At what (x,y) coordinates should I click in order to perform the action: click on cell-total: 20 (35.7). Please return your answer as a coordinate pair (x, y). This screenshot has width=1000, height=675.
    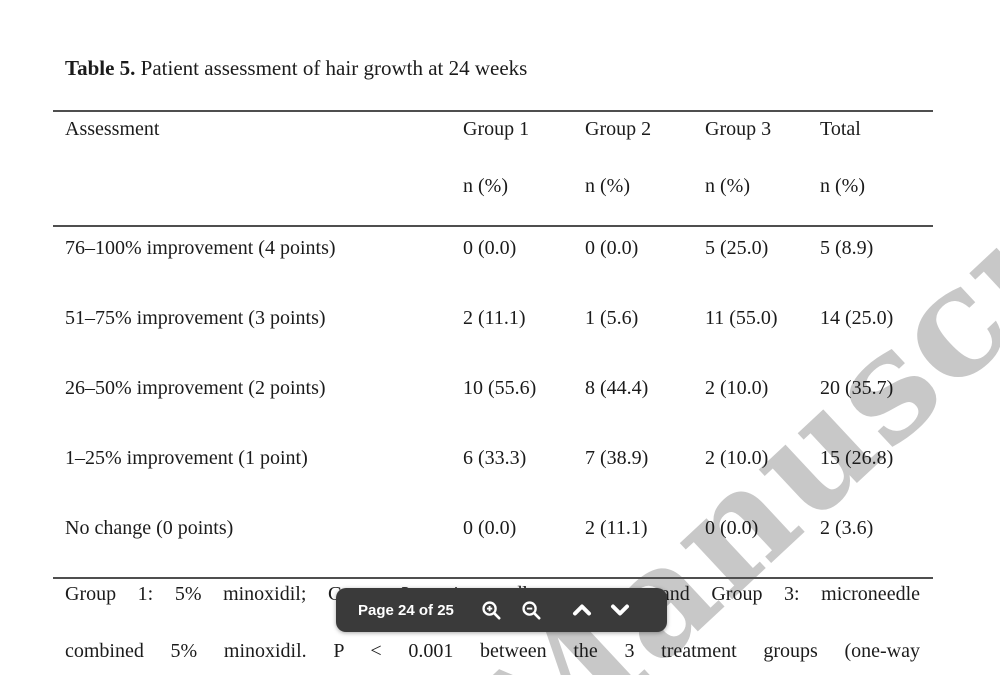
    Looking at the image, I should click on (857, 388).